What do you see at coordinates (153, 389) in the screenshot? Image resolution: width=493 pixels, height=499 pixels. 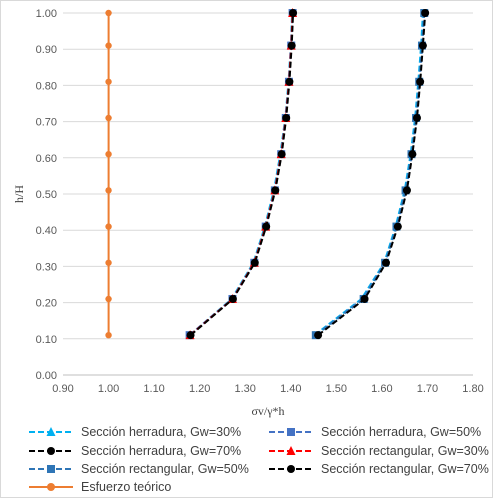 I see `x-tick-label: 1.10` at bounding box center [153, 389].